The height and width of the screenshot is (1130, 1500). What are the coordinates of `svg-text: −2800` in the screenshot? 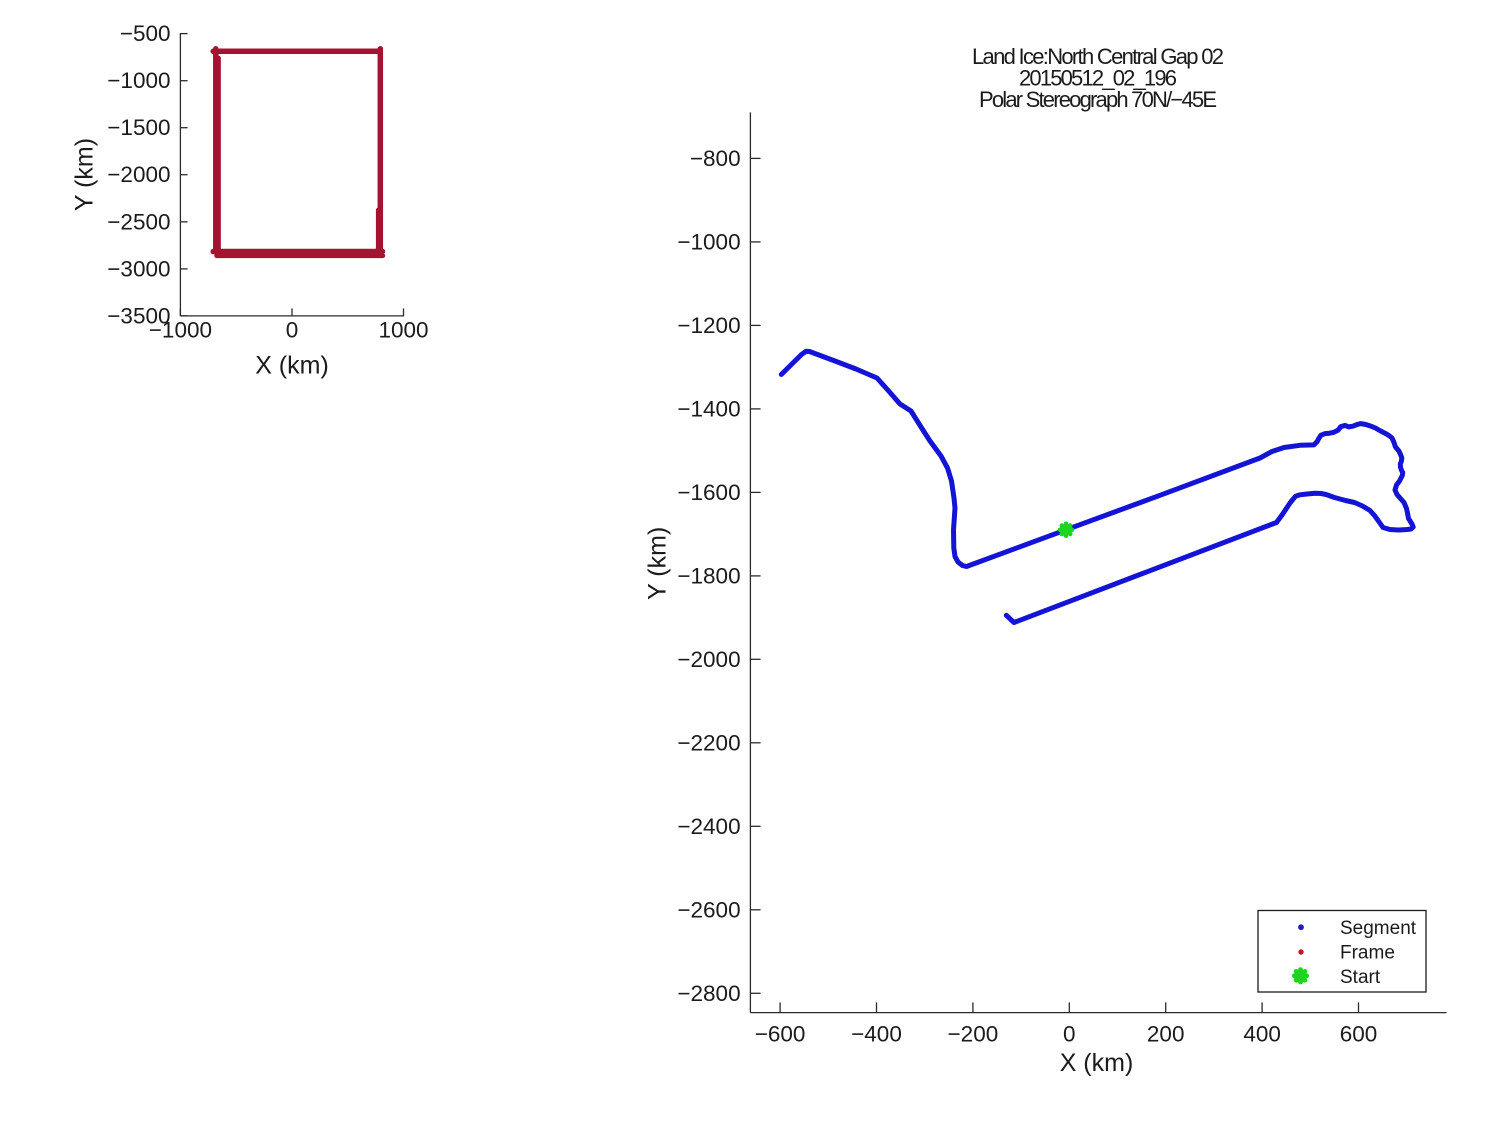 It's located at (708, 993).